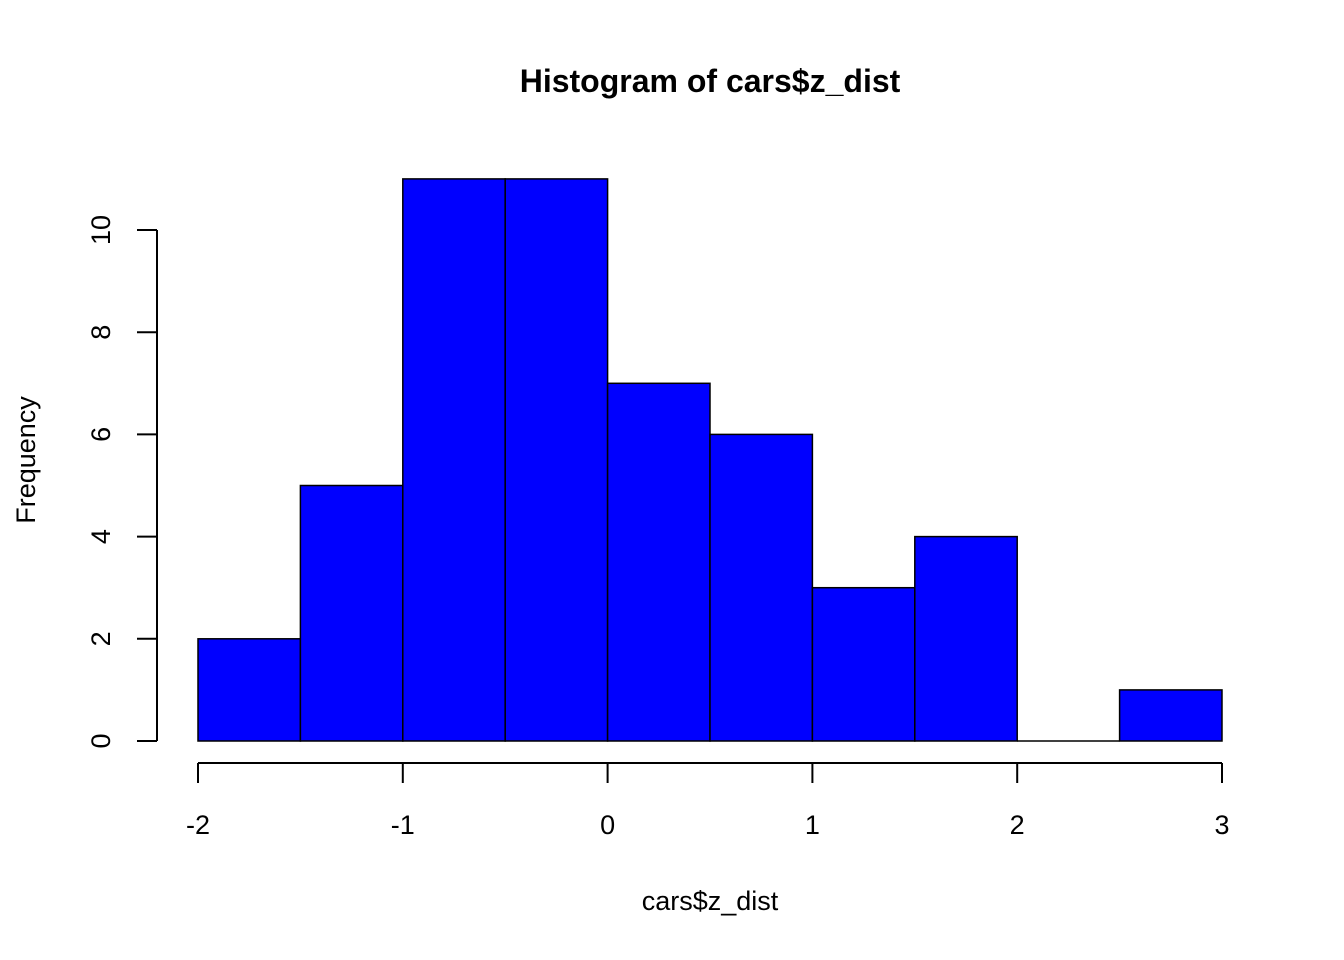  I want to click on y-tick-label: 8, so click(101, 332).